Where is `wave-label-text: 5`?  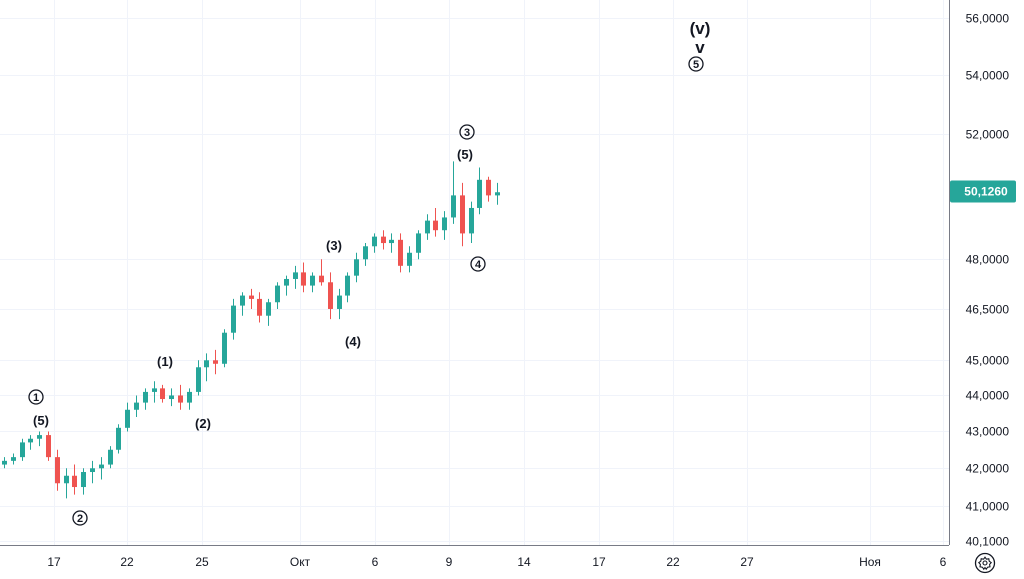
wave-label-text: 5 is located at coordinates (696, 65).